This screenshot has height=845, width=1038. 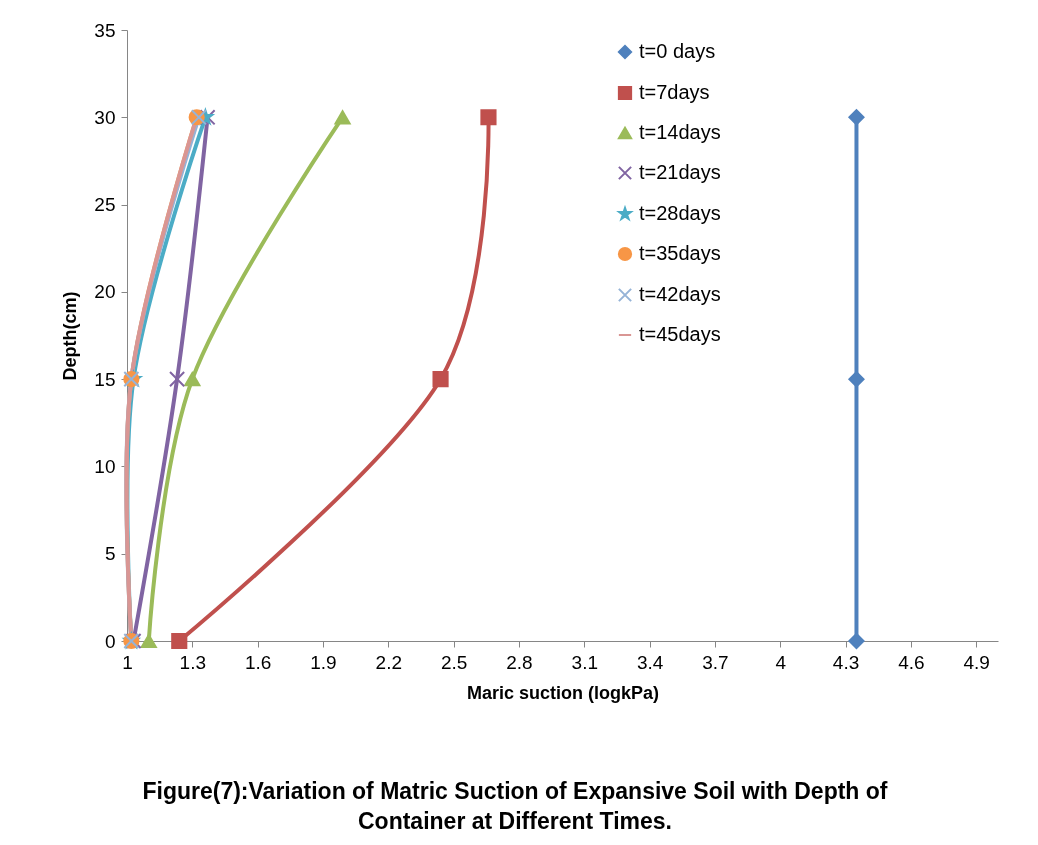 I want to click on legend-label: t=14days, so click(x=680, y=132).